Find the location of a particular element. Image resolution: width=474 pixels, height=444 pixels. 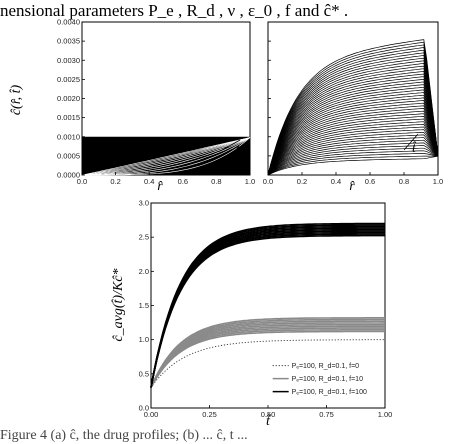

y-tick-label: 0.0015 is located at coordinates (68, 117).